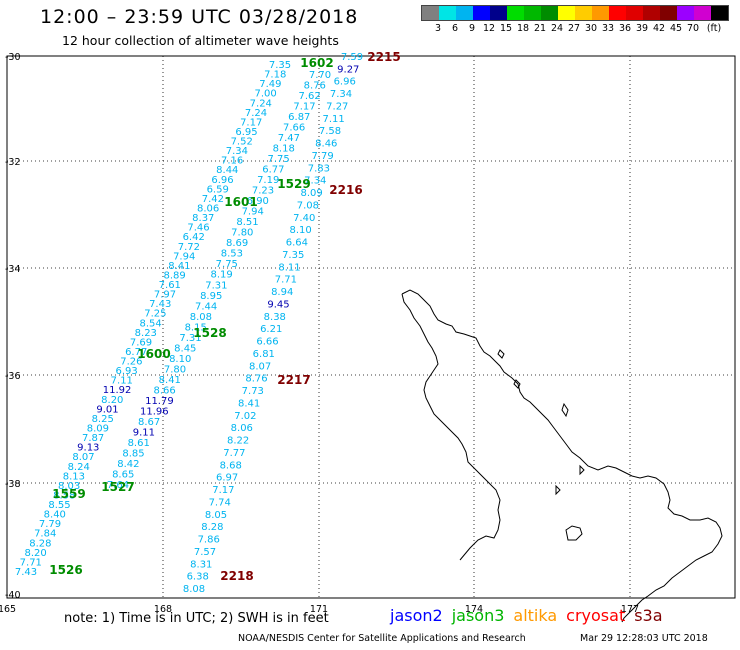 This screenshot has width=740, height=650. Describe the element at coordinates (170, 285) in the screenshot. I see `swh-value-label: 7.61` at that location.